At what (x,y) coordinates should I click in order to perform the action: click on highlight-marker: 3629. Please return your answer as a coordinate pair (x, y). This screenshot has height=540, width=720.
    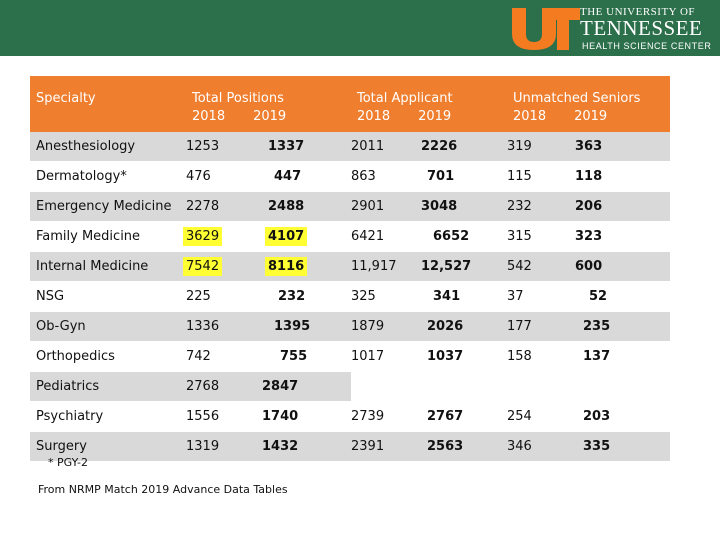
    Looking at the image, I should click on (203, 236).